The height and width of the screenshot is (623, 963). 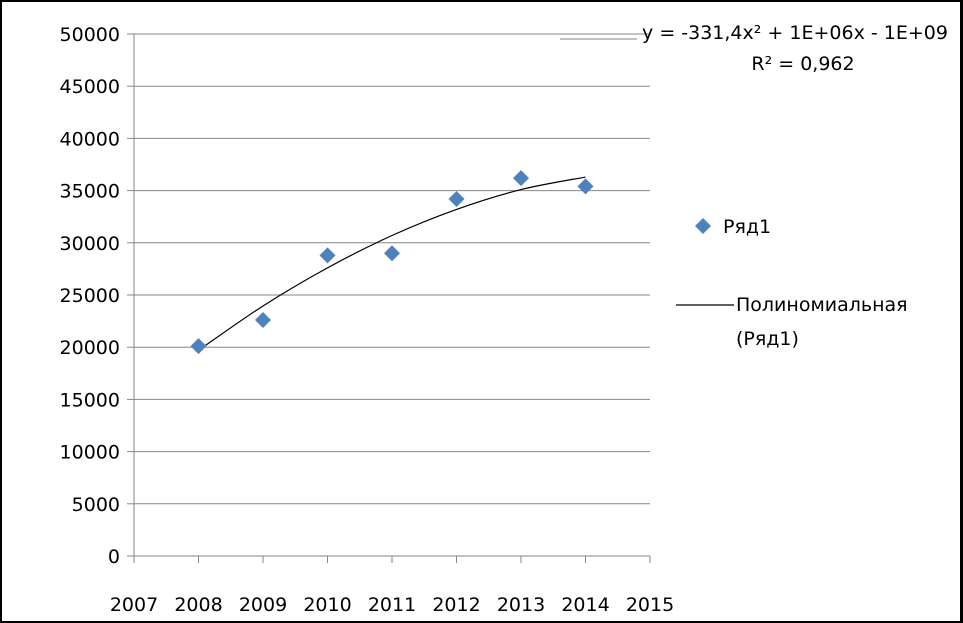 What do you see at coordinates (90, 348) in the screenshot?
I see `y-tick-label: 20000` at bounding box center [90, 348].